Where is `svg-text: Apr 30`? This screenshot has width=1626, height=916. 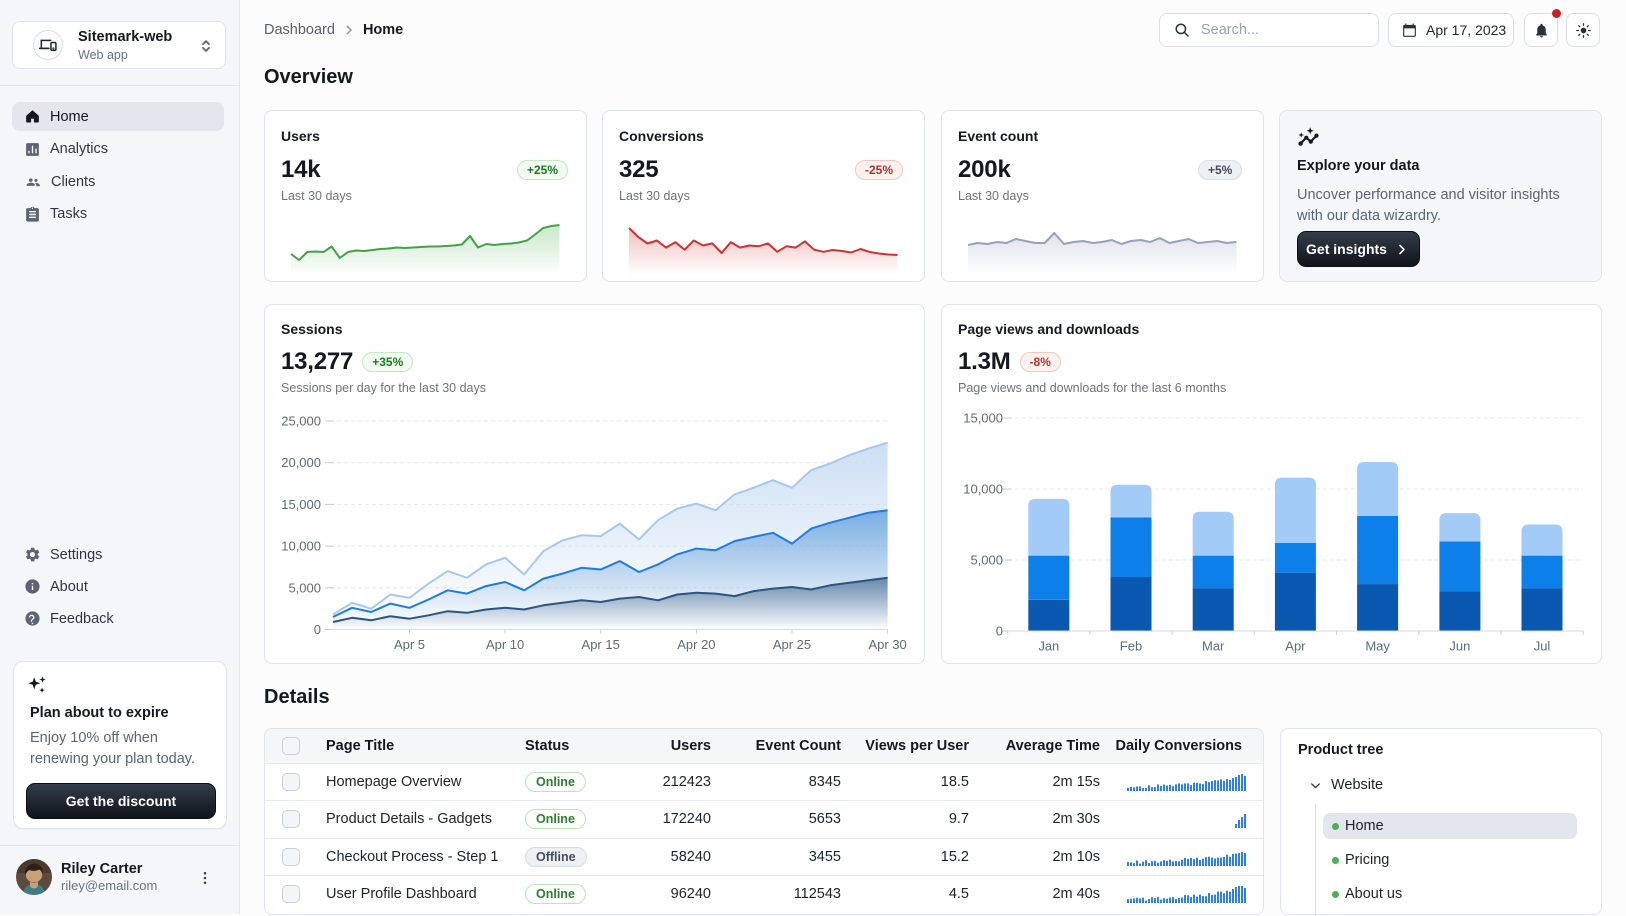 svg-text: Apr 30 is located at coordinates (887, 644).